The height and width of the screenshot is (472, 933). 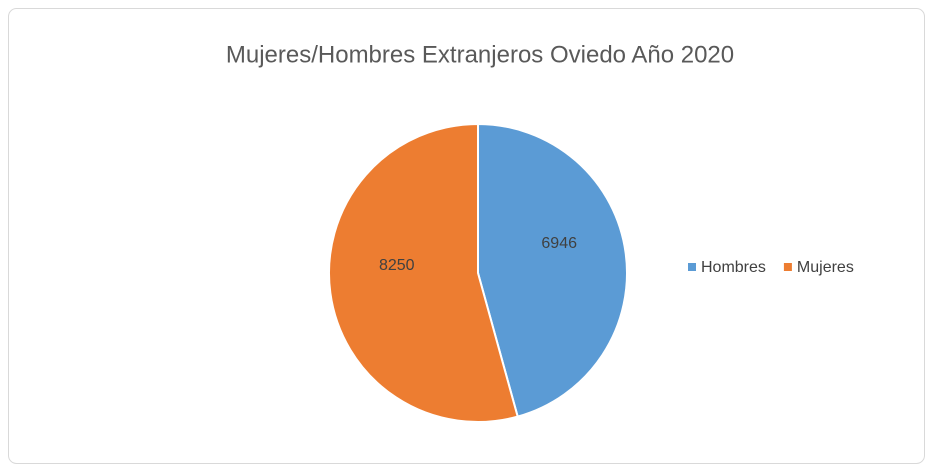 I want to click on legend-label: Mujeres, so click(x=825, y=267).